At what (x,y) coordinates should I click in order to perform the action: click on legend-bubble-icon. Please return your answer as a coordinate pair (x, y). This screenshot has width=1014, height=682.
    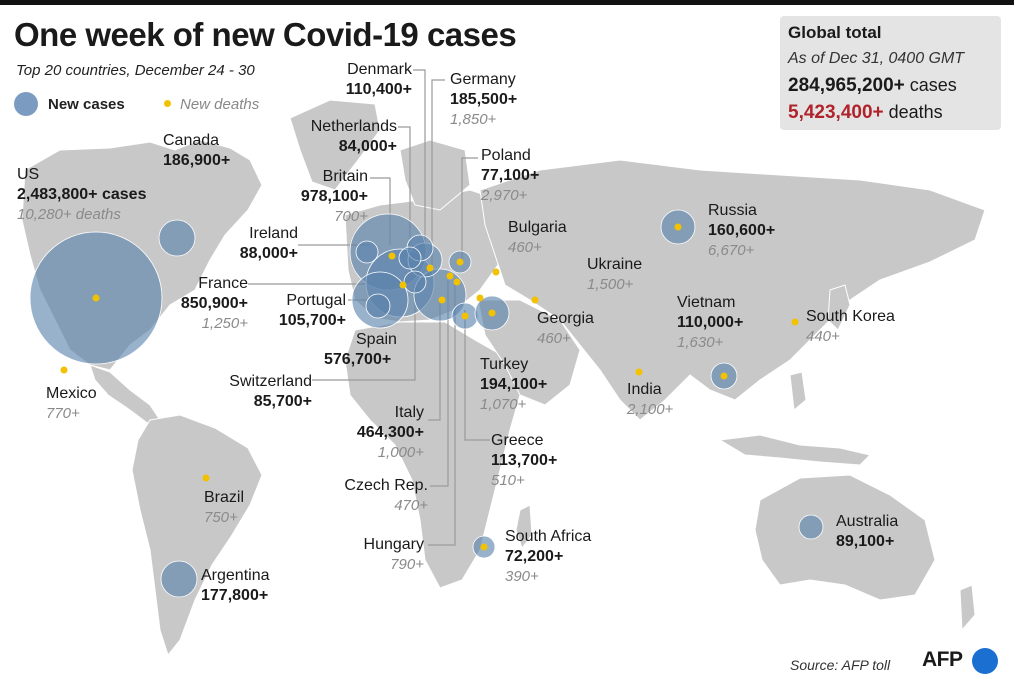
    Looking at the image, I should click on (26, 104).